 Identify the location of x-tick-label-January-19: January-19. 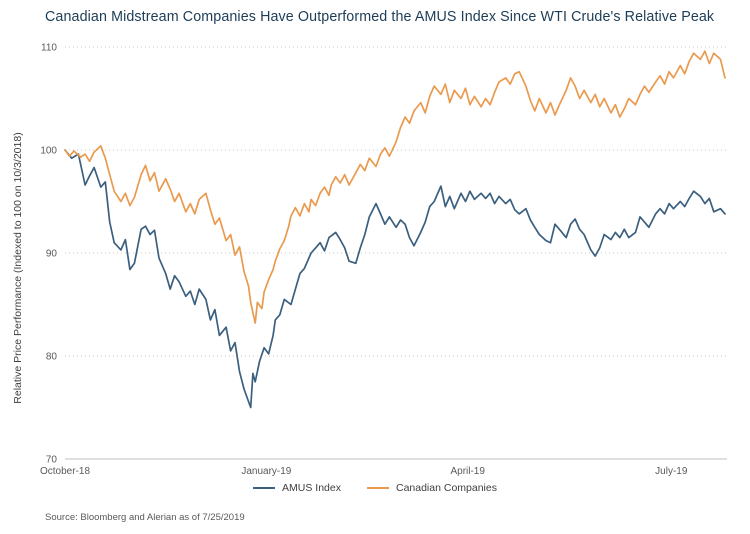
(266, 471).